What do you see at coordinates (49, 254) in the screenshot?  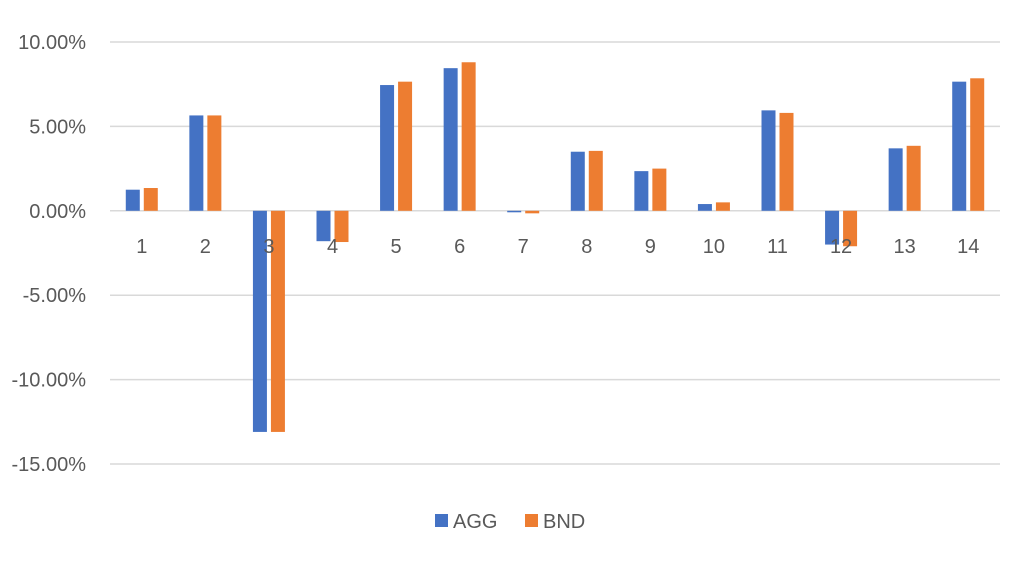 I see `y-axis-tick-labels: 10.00% 5.00% 0.00% -5.00% -10.00% -15.00%` at bounding box center [49, 254].